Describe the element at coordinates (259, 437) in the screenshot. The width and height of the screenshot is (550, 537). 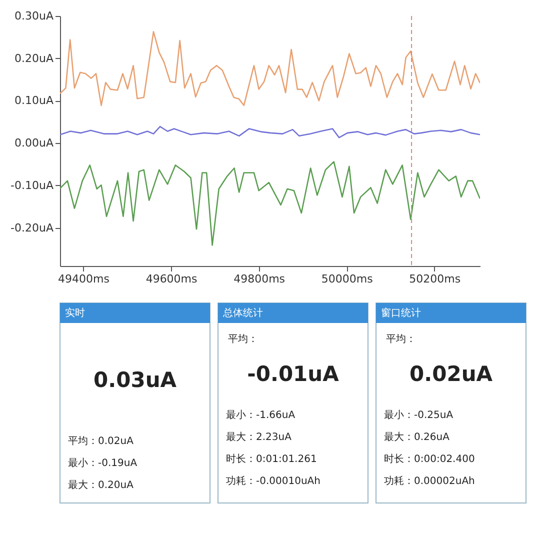
I see `text: 最大：2.23uA` at that location.